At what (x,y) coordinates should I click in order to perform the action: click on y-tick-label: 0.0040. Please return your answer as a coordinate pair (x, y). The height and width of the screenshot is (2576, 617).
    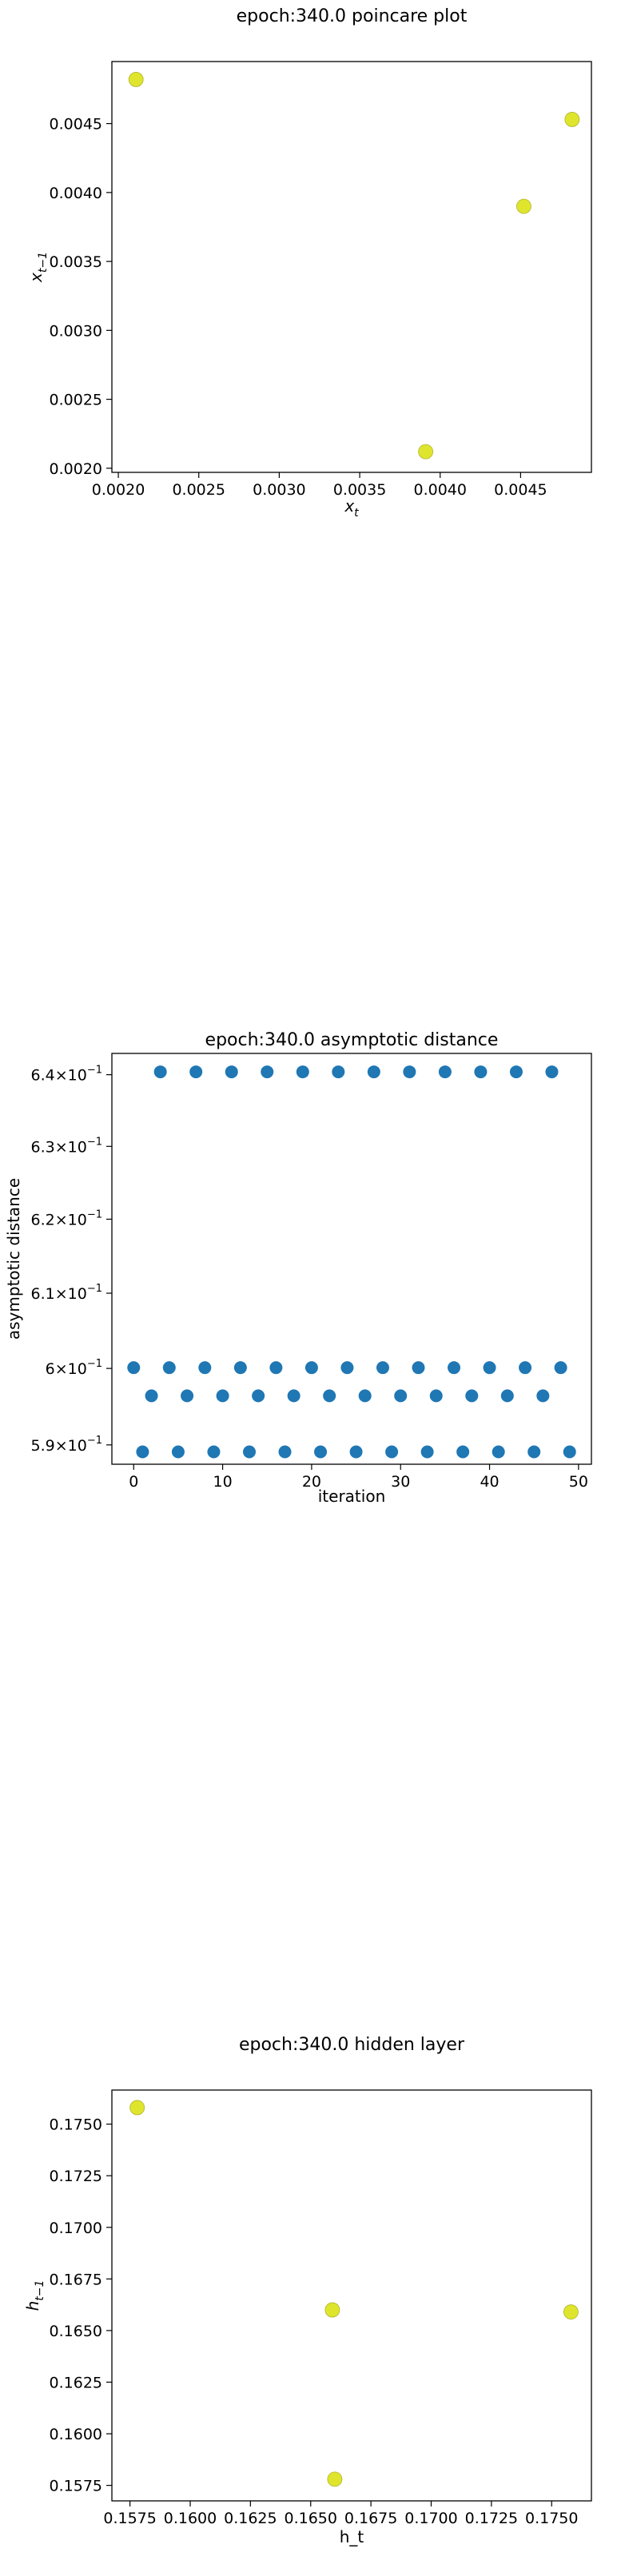
    Looking at the image, I should click on (76, 193).